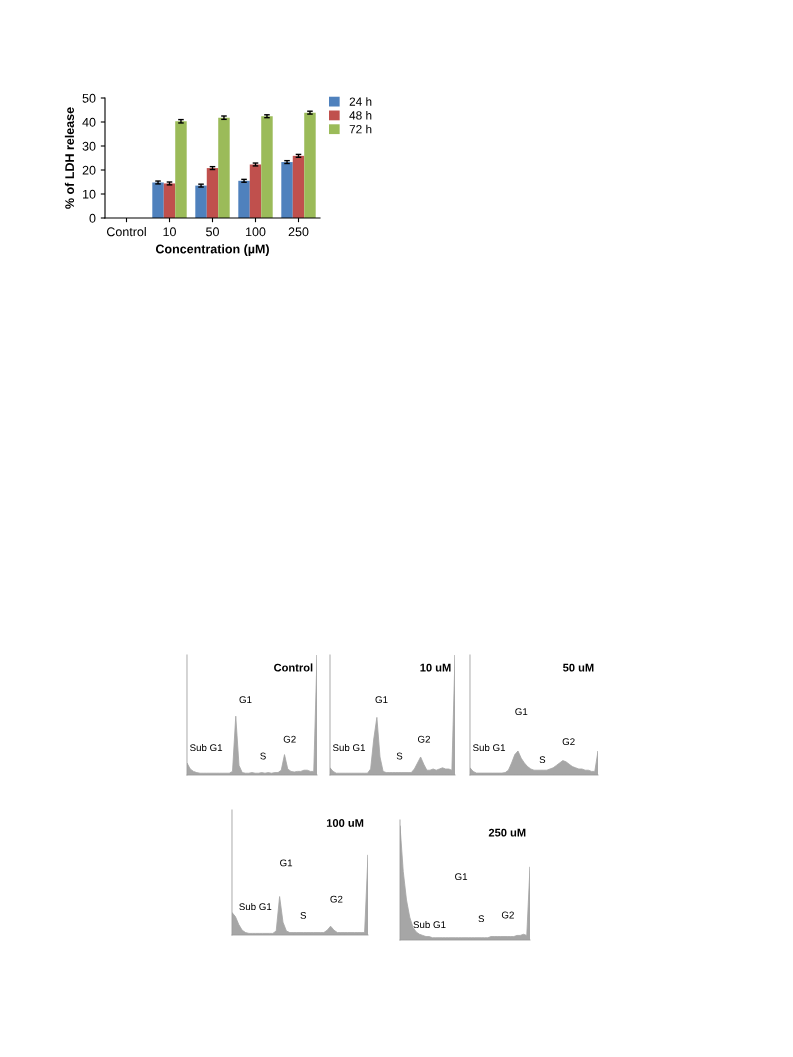 The image size is (793, 1057). What do you see at coordinates (298, 232) in the screenshot?
I see `x-tick-label: 250` at bounding box center [298, 232].